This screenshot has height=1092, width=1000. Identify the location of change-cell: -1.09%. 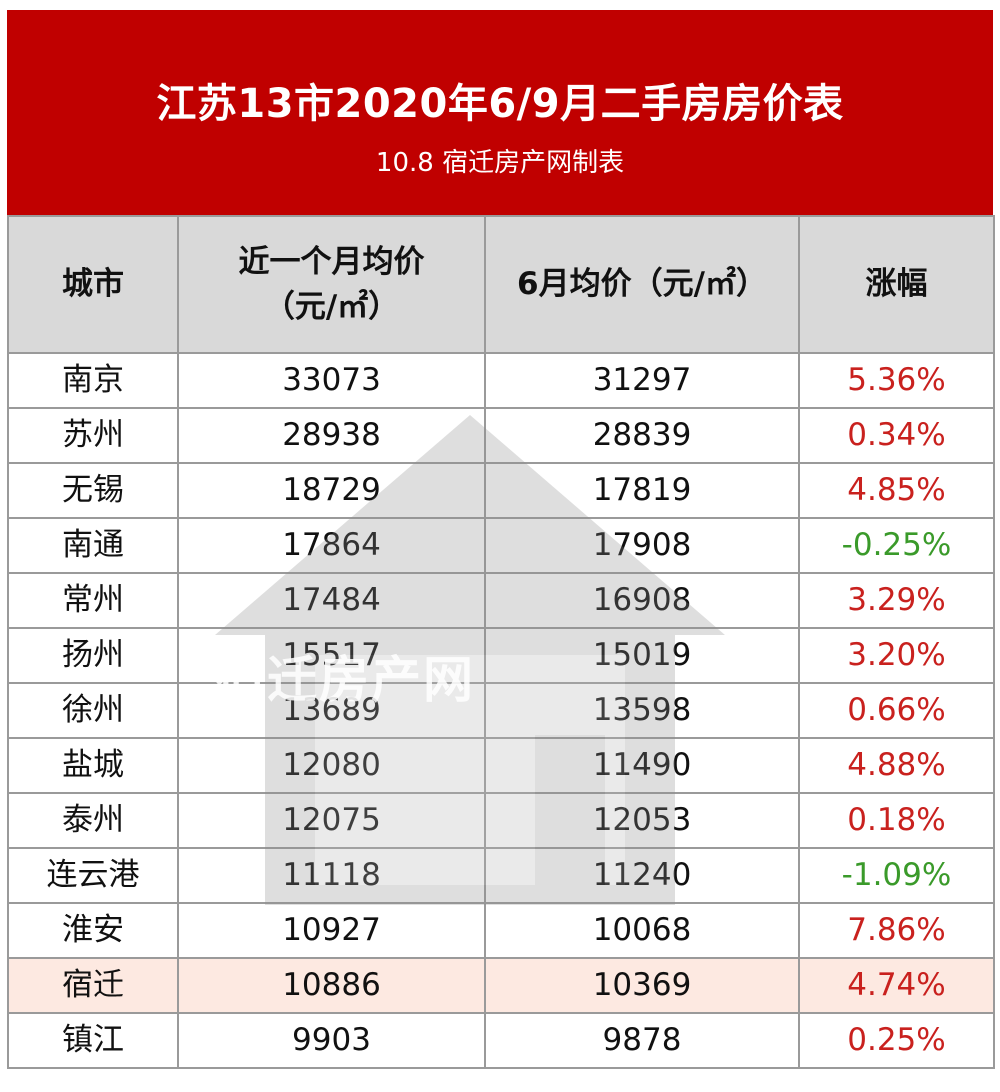
(896, 875).